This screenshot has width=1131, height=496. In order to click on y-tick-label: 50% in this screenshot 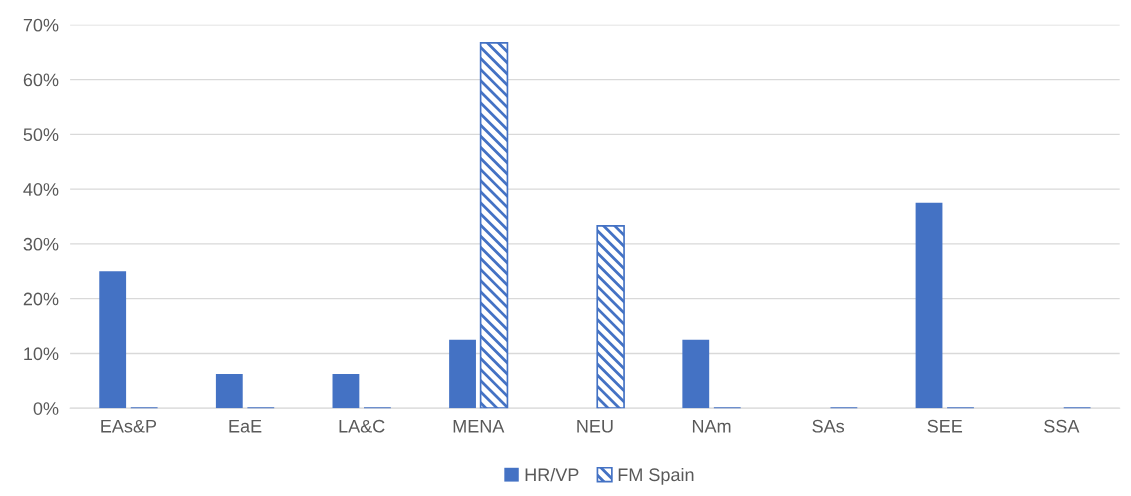, I will do `click(41, 135)`.